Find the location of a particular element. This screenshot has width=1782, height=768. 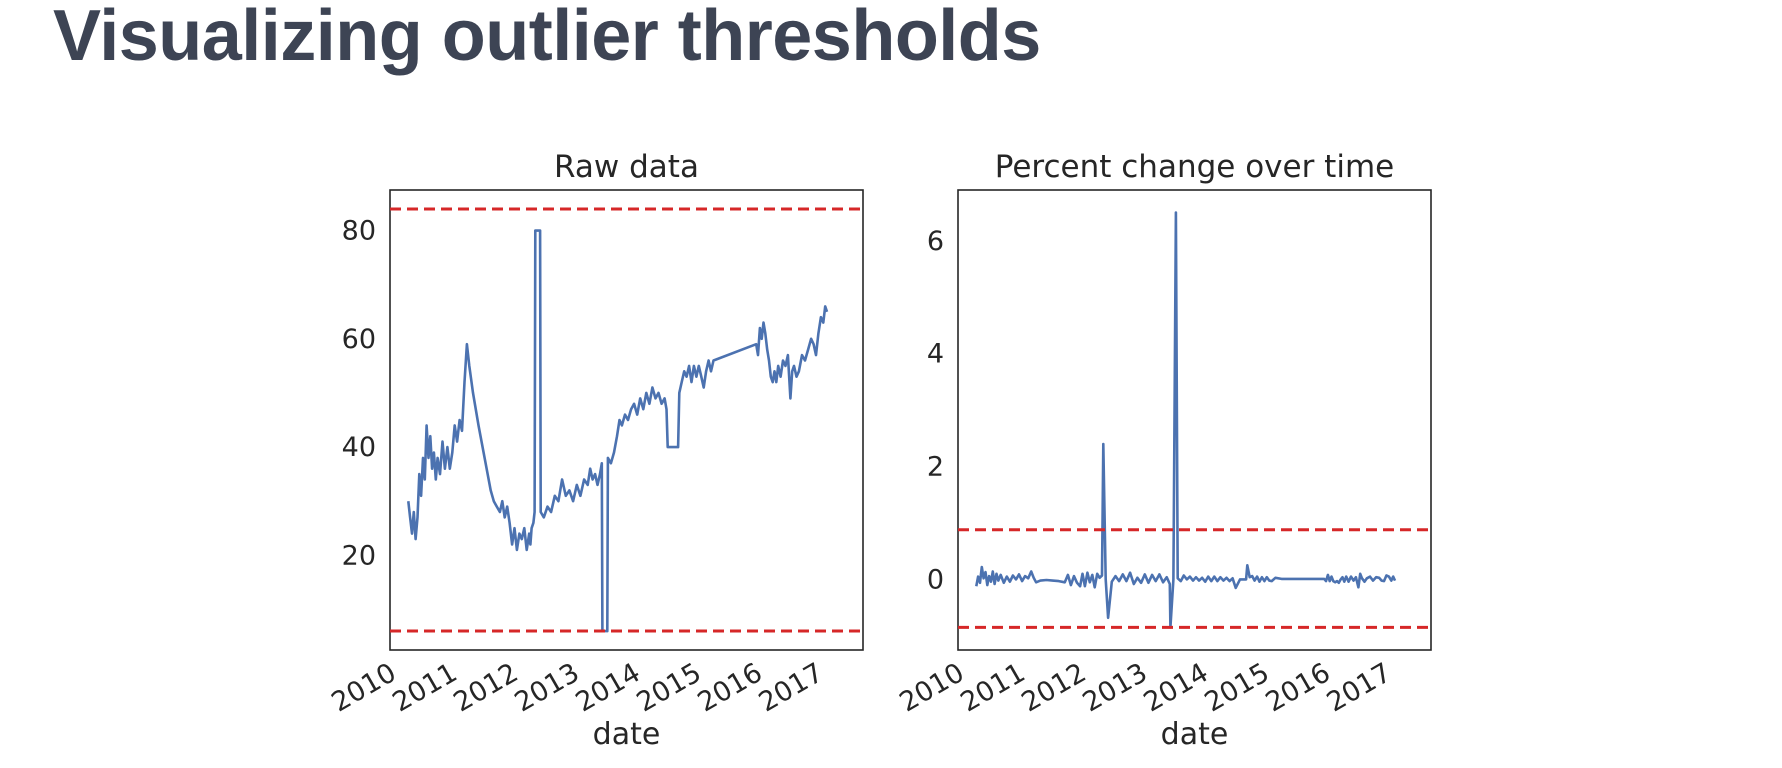

y-tick-label: 60 is located at coordinates (359, 339).